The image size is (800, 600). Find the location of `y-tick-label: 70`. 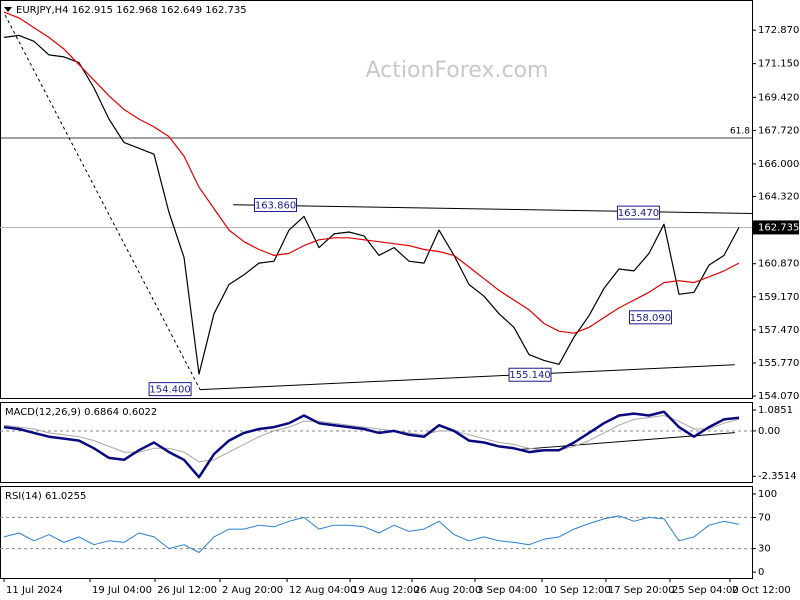

y-tick-label: 70 is located at coordinates (764, 517).